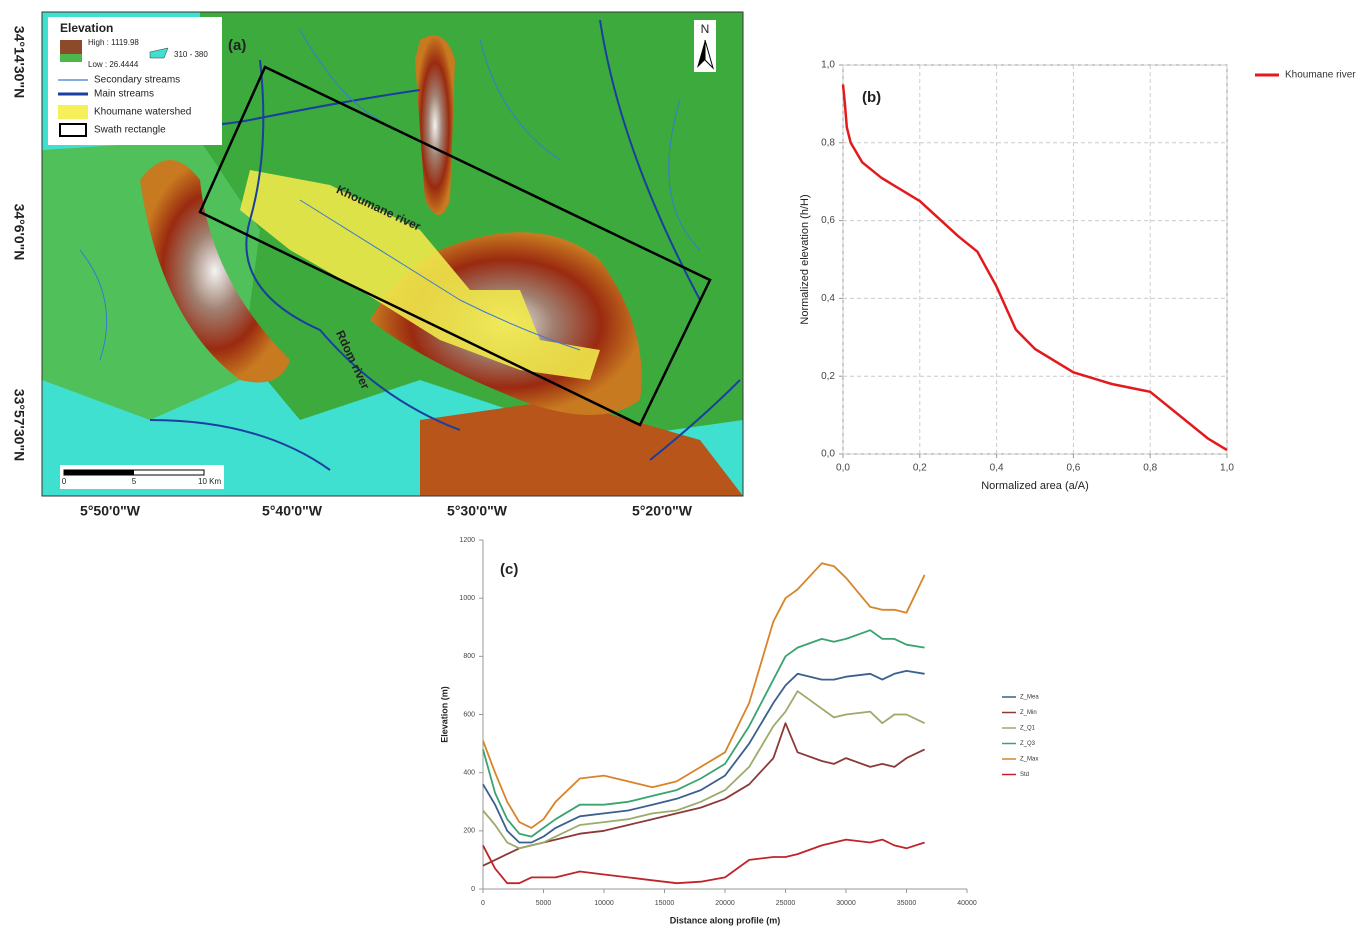 This screenshot has height=931, width=1371. Describe the element at coordinates (467, 598) in the screenshot. I see `y-tick-label: 1000` at that location.